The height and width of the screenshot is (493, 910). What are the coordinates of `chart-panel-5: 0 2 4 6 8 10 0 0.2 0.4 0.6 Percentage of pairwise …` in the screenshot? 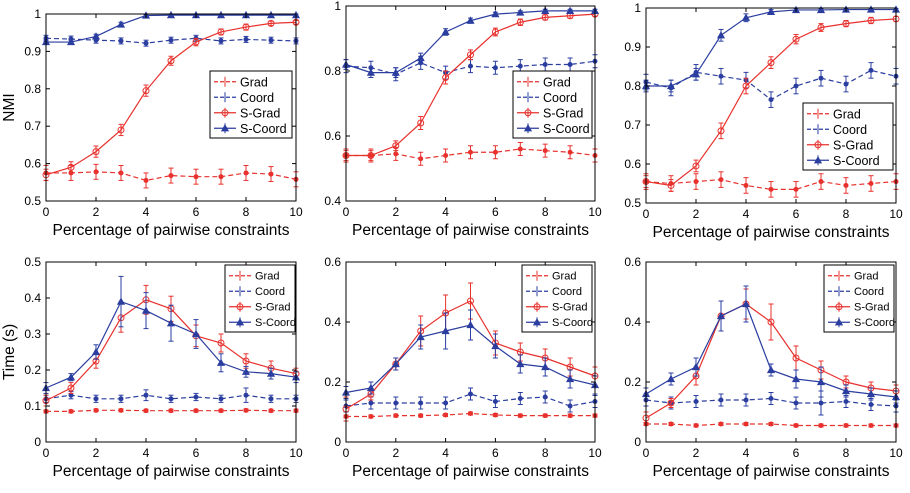 It's located at (463, 367).